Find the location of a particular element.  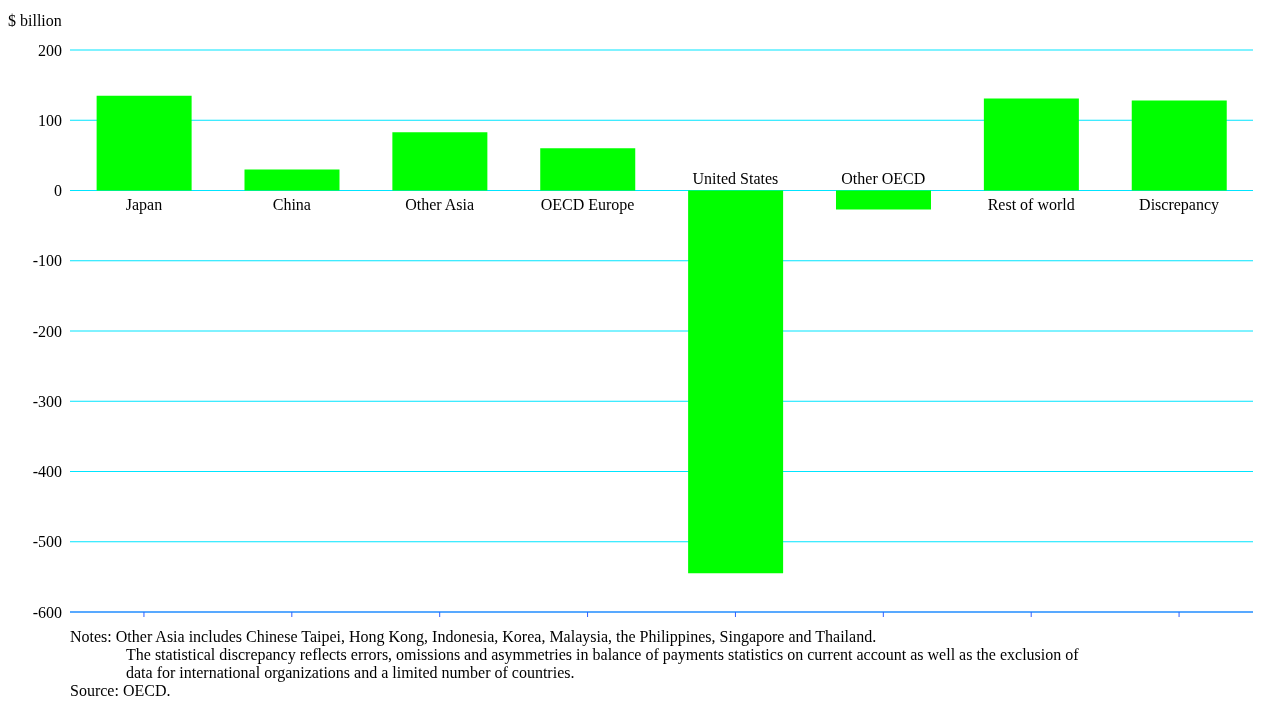

text: Notes: Other Asia includes Chinese Taipei, Hong Kong, Indonesia, Korea, Malaysia, the Philippines, Singapore and Thailand. is located at coordinates (474, 637).